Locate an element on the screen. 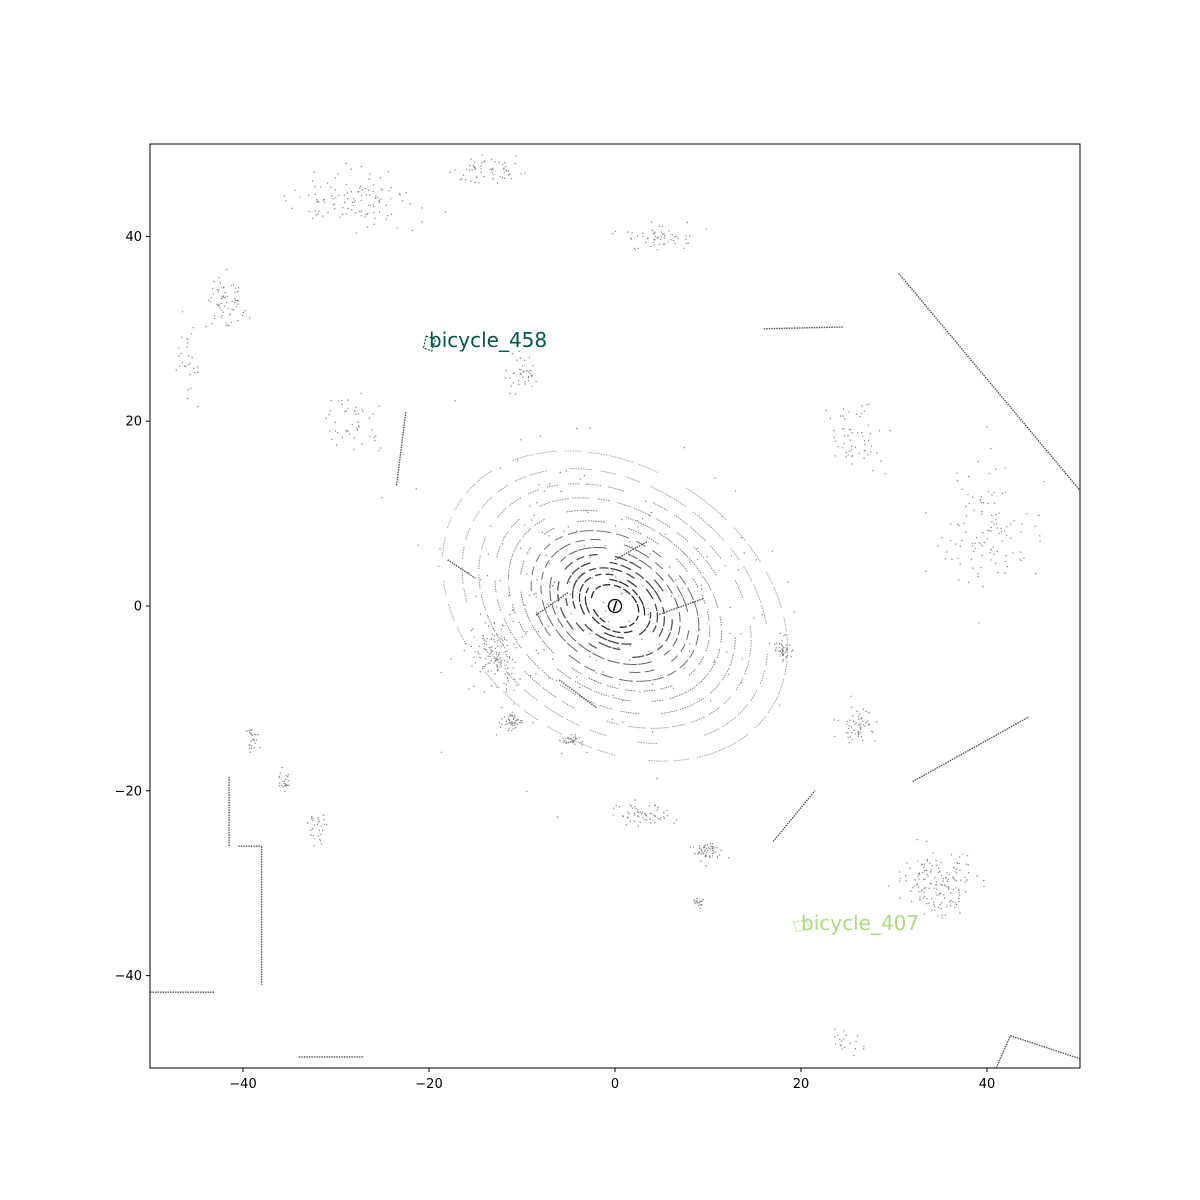  object-label: bicycle_458 is located at coordinates (488, 340).